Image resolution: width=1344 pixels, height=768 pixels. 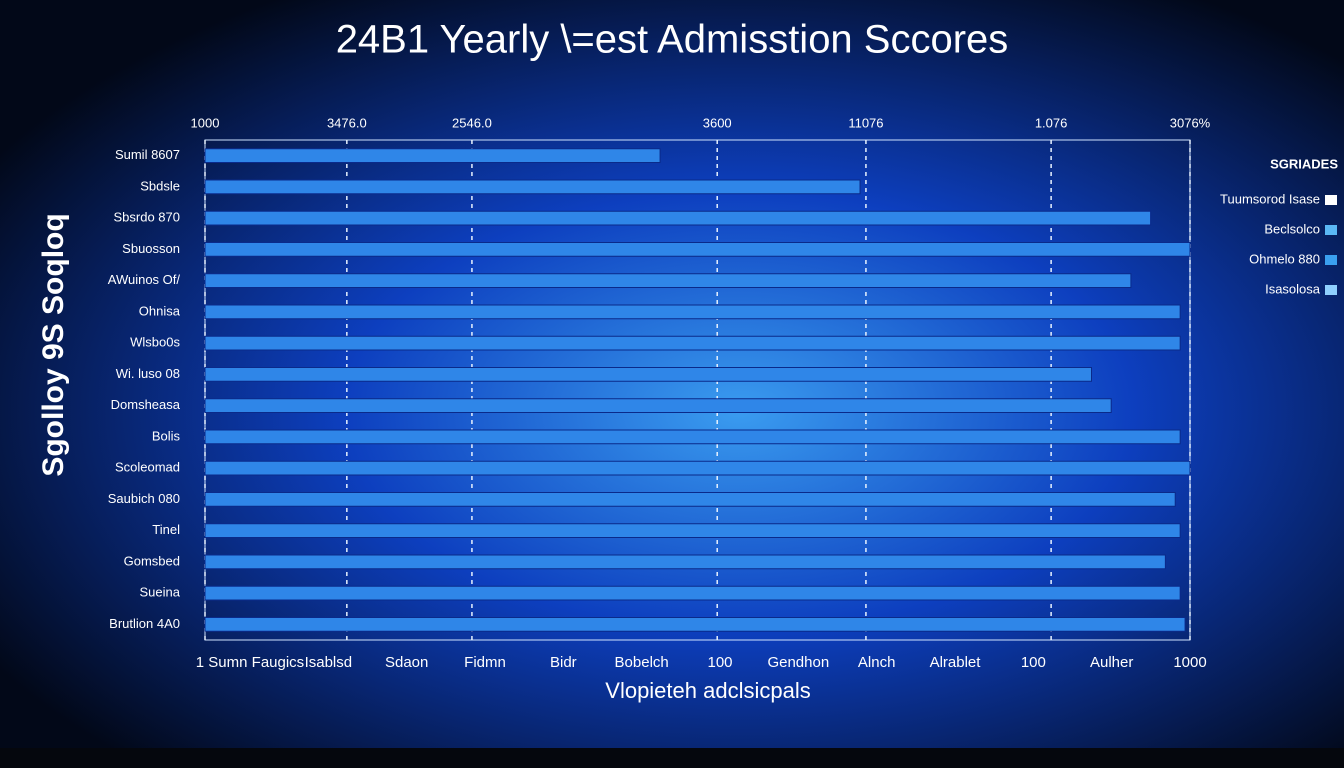 I want to click on bottom-label: 1000, so click(x=1189, y=662).